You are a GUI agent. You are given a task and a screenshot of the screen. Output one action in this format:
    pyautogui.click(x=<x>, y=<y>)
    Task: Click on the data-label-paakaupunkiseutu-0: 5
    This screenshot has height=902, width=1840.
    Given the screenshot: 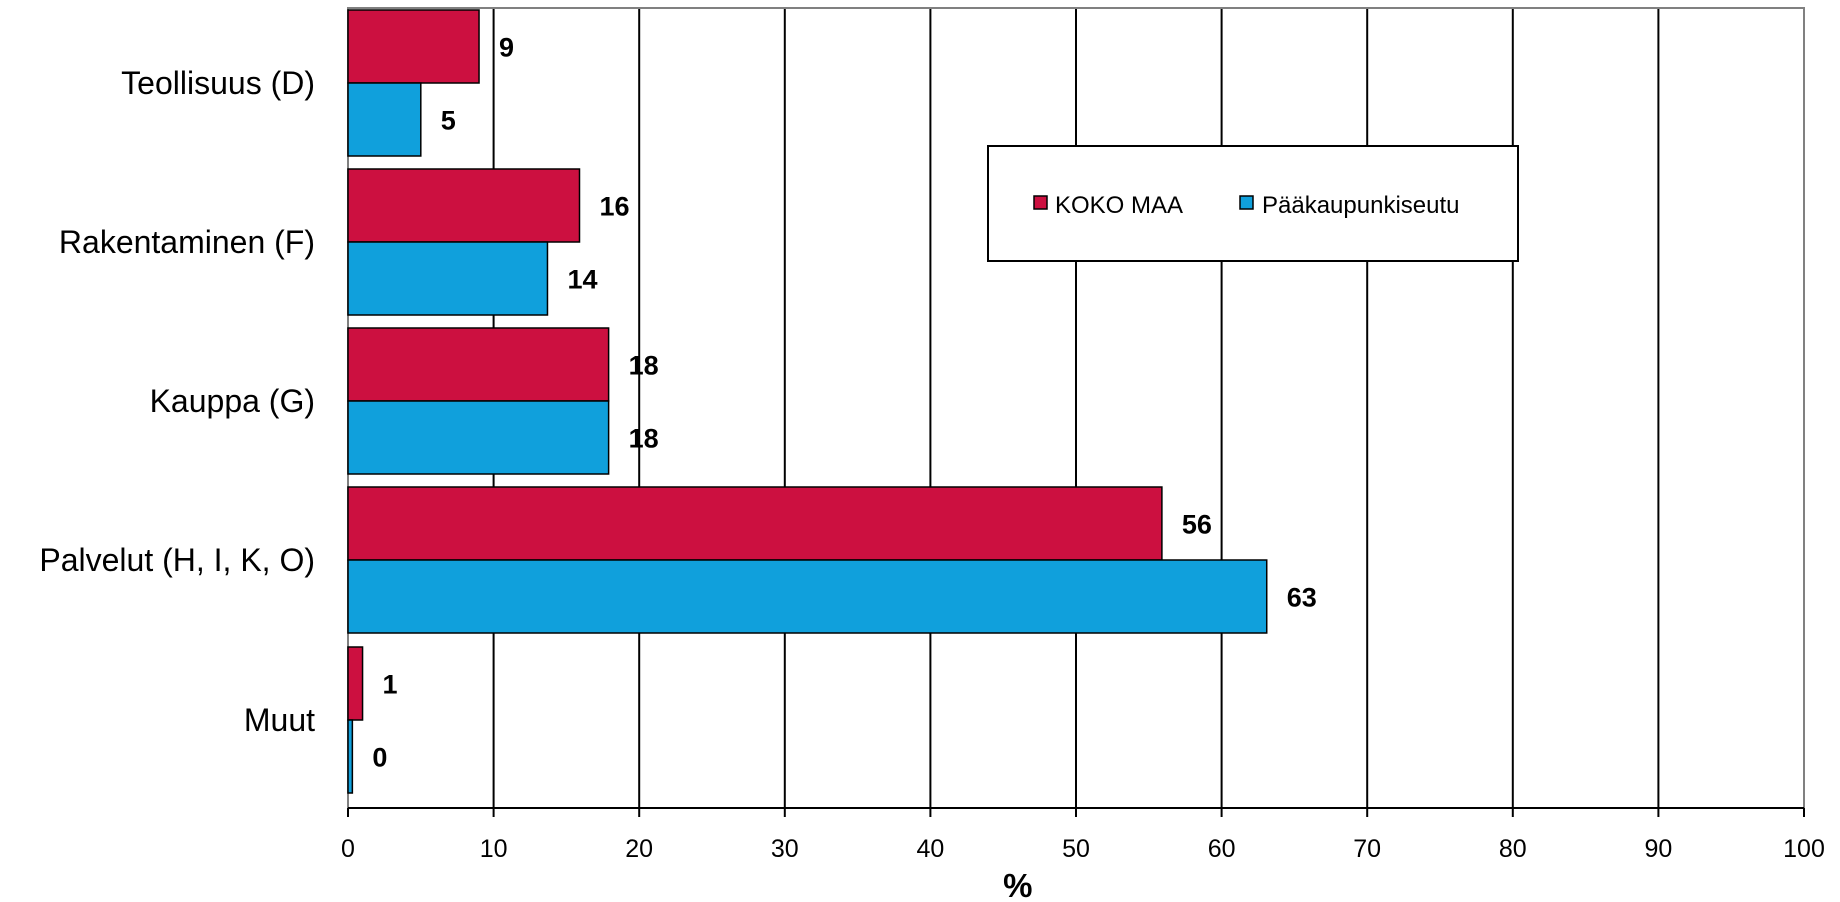 What is the action you would take?
    pyautogui.click(x=448, y=121)
    